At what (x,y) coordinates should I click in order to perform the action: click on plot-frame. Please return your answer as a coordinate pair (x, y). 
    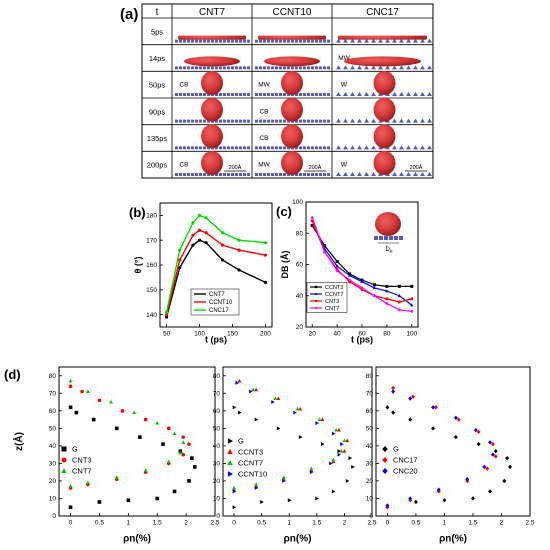
    Looking at the image, I should click on (297, 441).